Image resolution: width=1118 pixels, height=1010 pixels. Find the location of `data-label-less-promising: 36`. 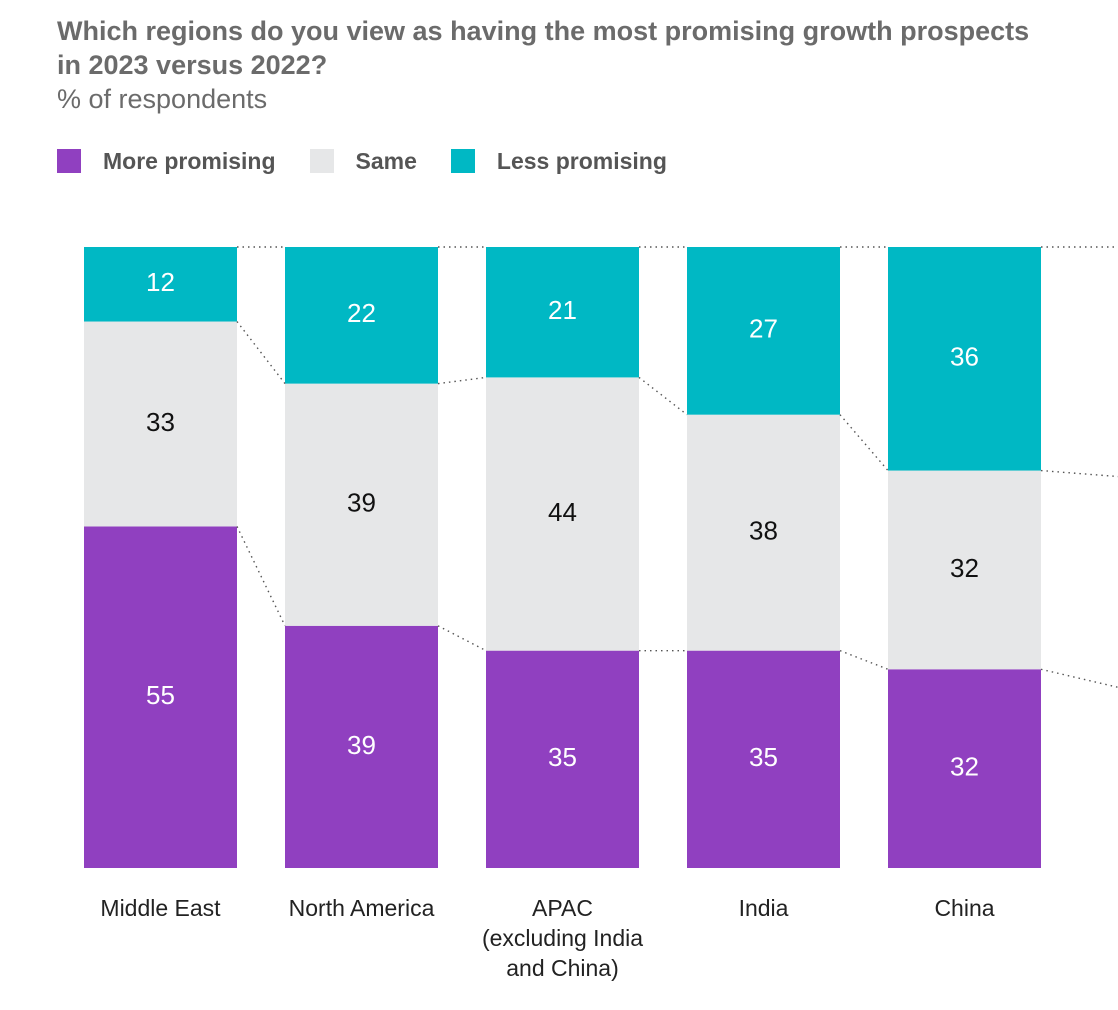

data-label-less-promising: 36 is located at coordinates (964, 357).